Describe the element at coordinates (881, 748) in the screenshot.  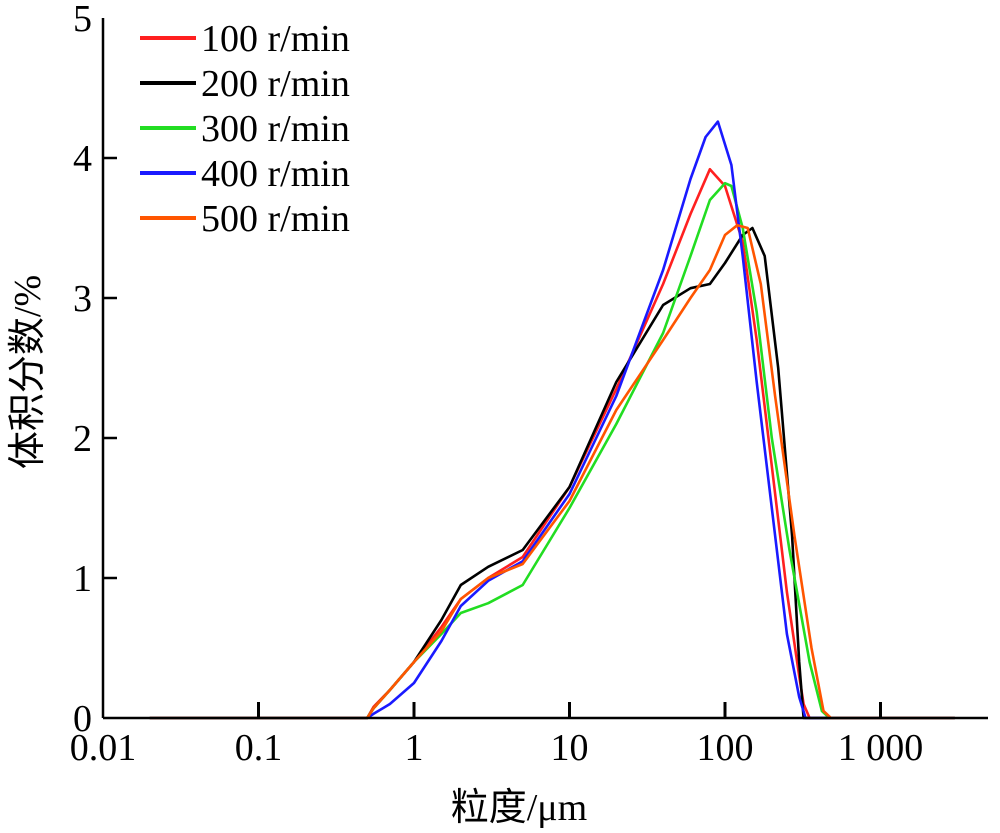
I see `x-tick-label: 1 000` at that location.